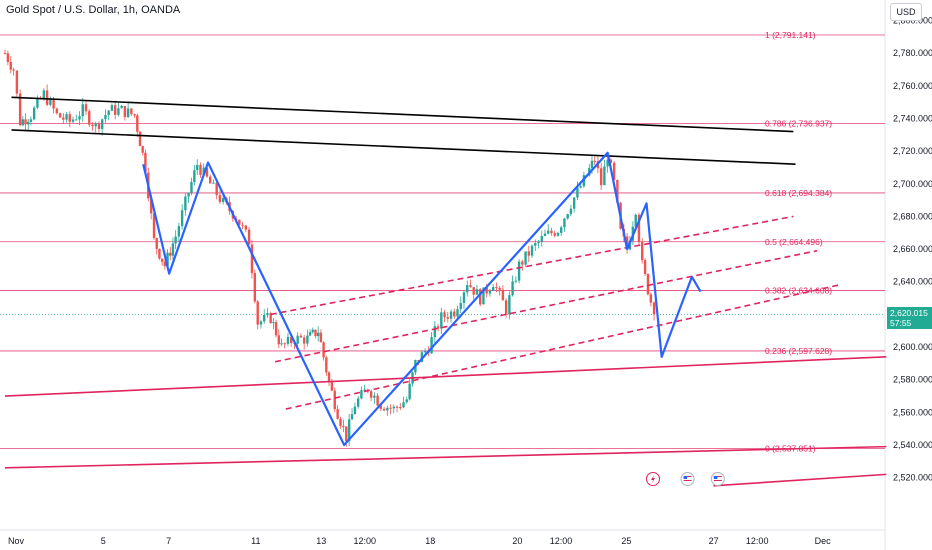 The width and height of the screenshot is (932, 550). Describe the element at coordinates (912, 380) in the screenshot. I see `y-tick-label: 2,580.000` at that location.